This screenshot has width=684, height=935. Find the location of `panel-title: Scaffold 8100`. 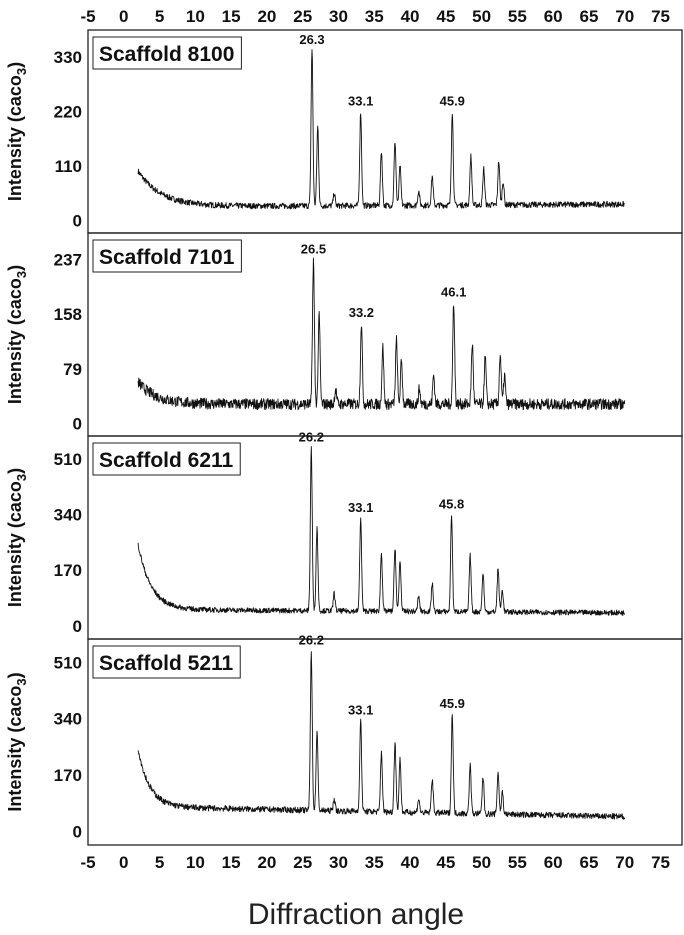

panel-title: Scaffold 8100 is located at coordinates (166, 54).